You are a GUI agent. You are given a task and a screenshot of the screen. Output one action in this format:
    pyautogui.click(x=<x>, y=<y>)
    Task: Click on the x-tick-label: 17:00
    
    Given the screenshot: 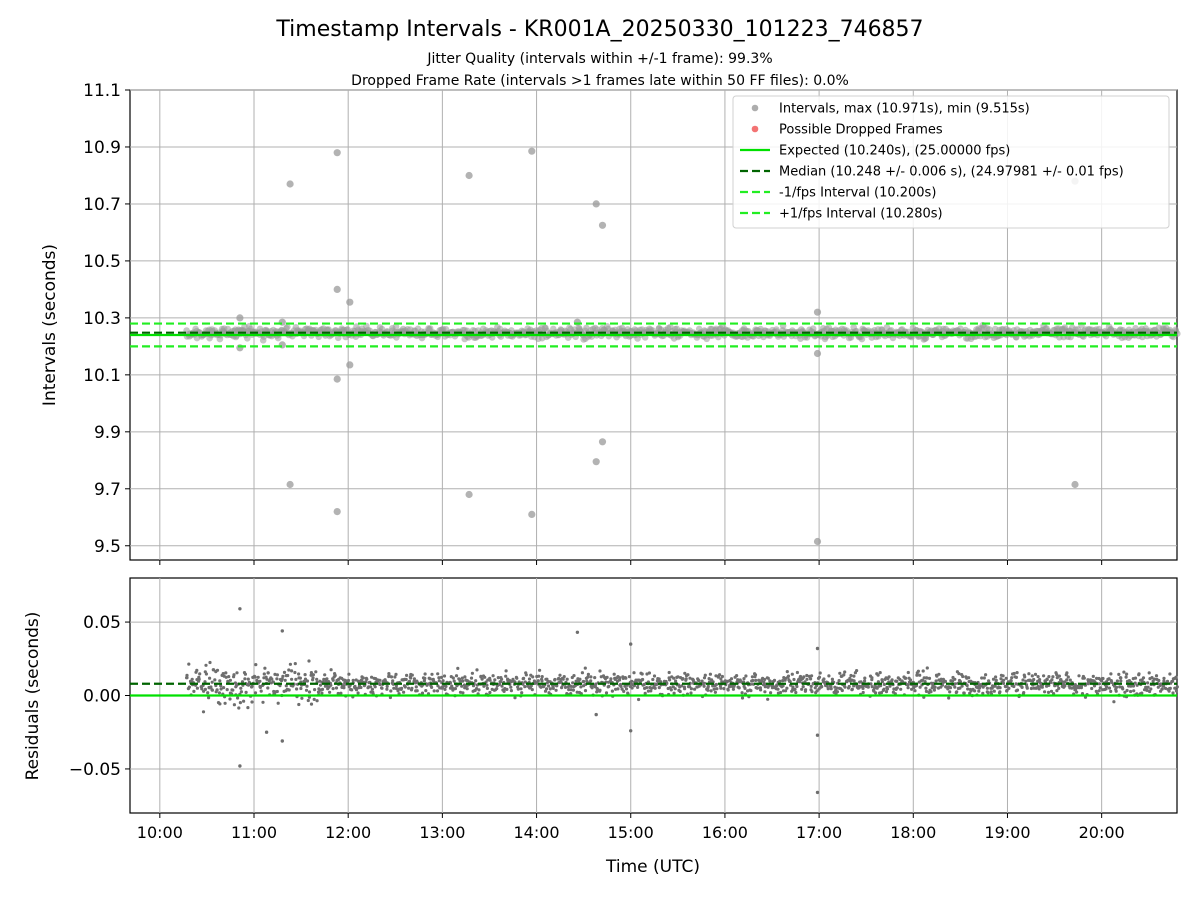 What is the action you would take?
    pyautogui.click(x=819, y=832)
    